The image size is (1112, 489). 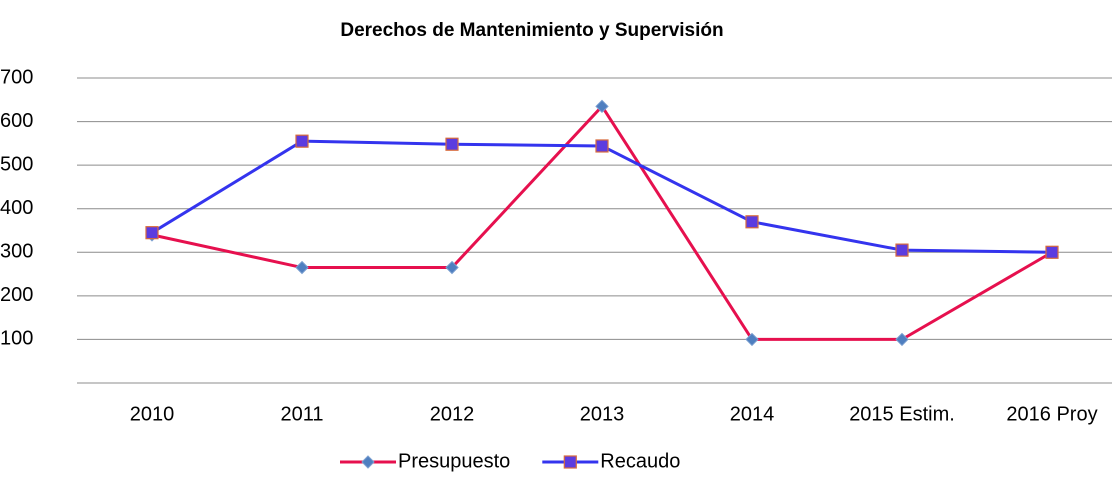 I want to click on legend-item: Recaudo, so click(x=611, y=461).